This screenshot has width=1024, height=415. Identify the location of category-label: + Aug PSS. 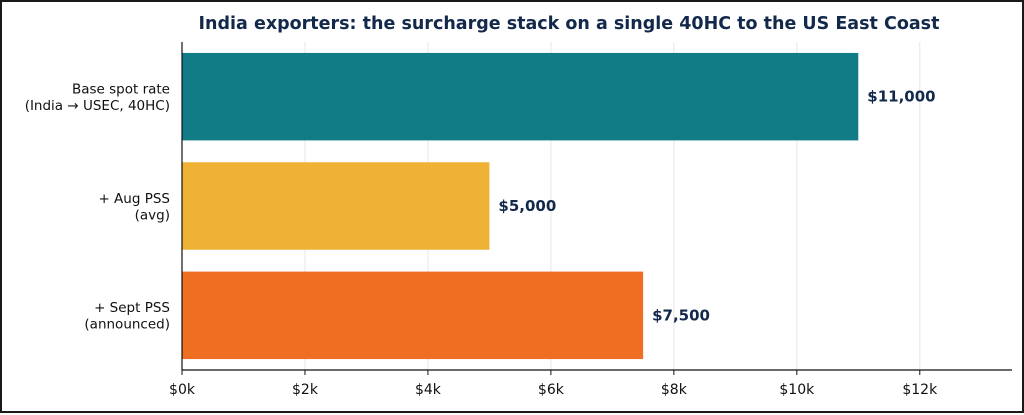
(134, 199).